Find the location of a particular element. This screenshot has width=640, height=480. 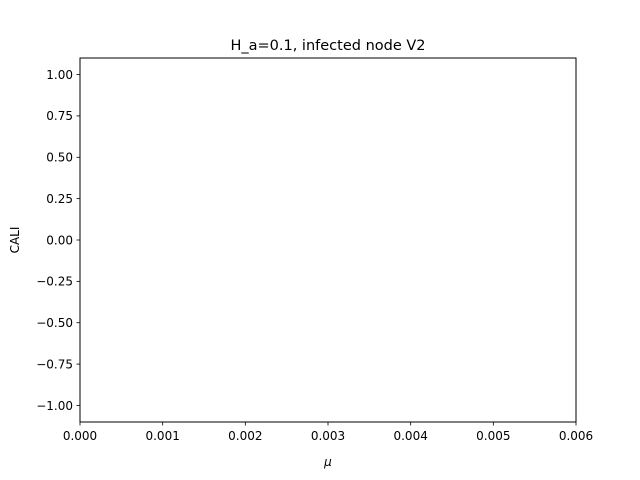

x-axis-ticks: 0.000 0.001 0.002 0.003 0.004 0.005 0.006 is located at coordinates (328, 432).